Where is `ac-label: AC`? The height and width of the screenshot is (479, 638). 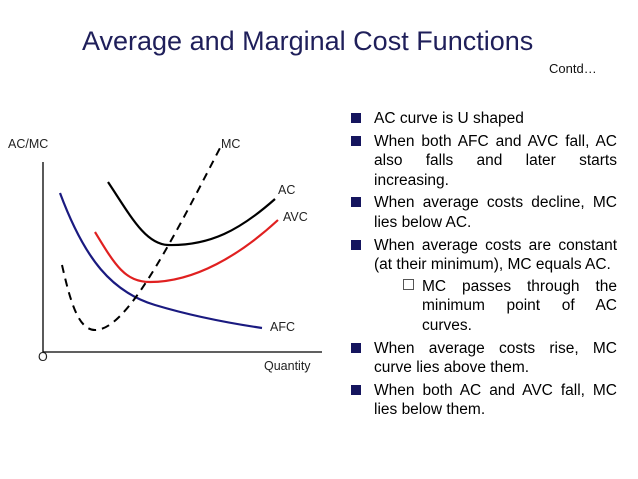
ac-label: AC is located at coordinates (286, 190).